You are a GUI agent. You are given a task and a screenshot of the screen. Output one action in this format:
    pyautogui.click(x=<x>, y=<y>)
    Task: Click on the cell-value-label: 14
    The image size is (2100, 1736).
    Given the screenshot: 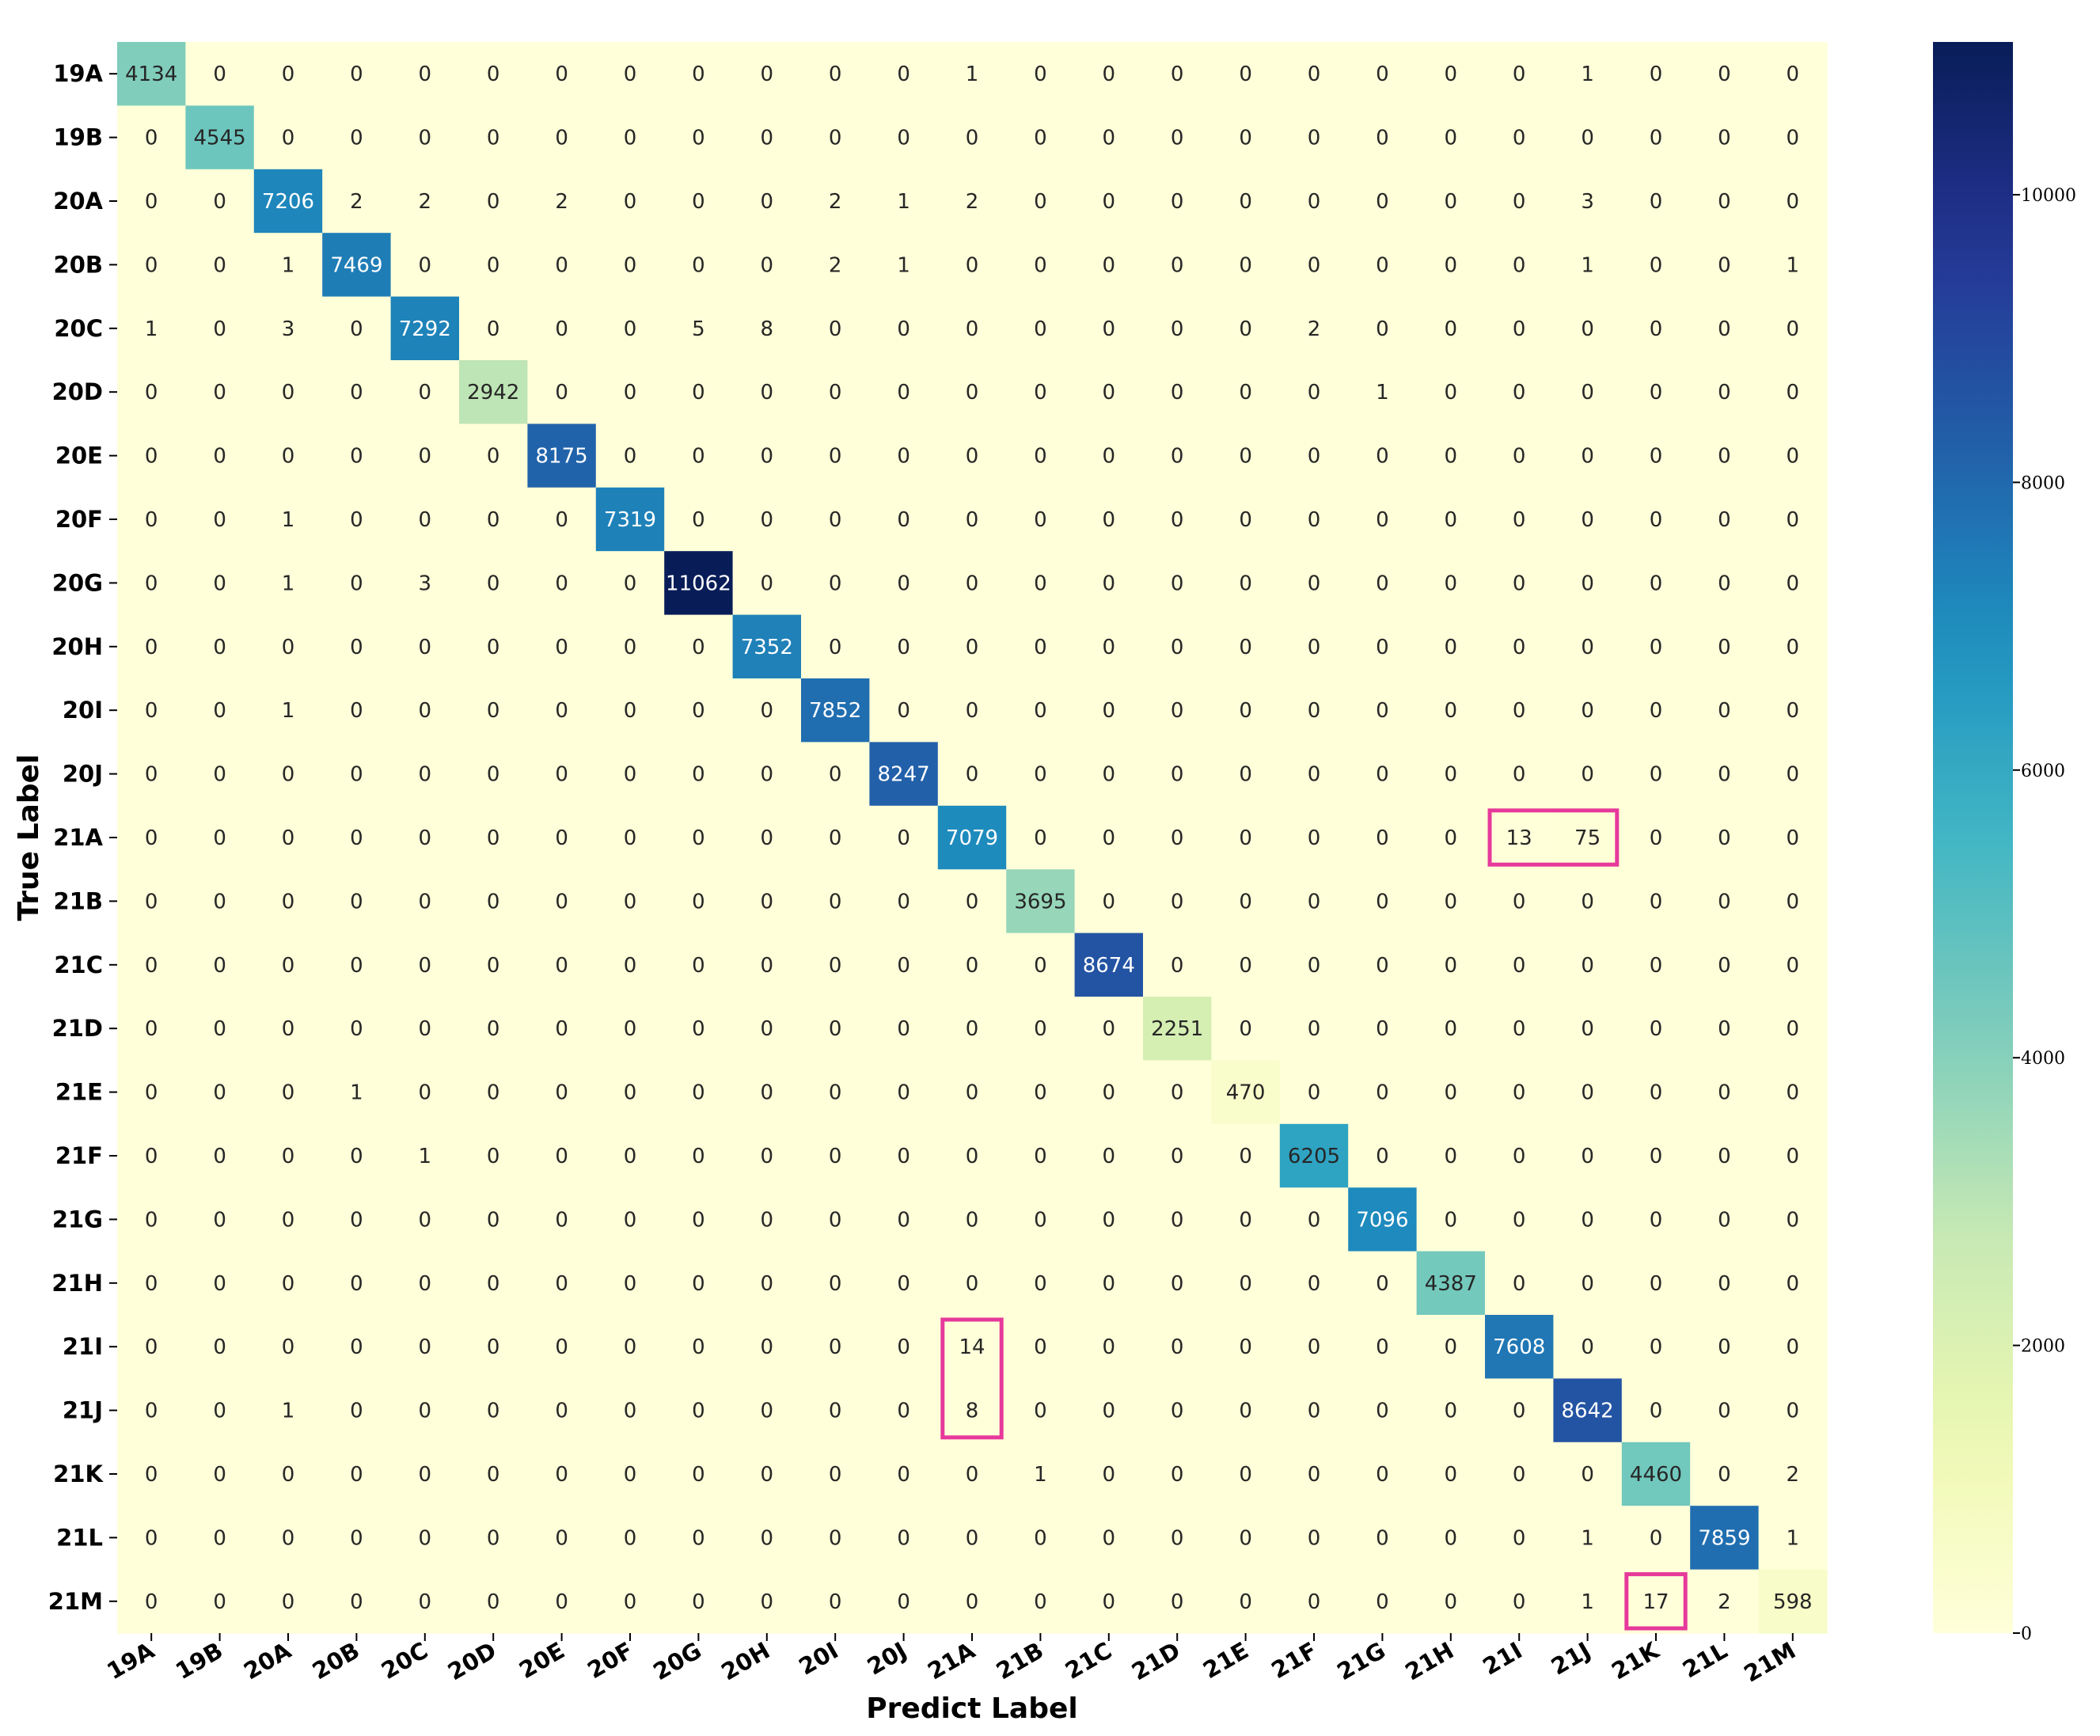 What is the action you would take?
    pyautogui.click(x=972, y=1347)
    